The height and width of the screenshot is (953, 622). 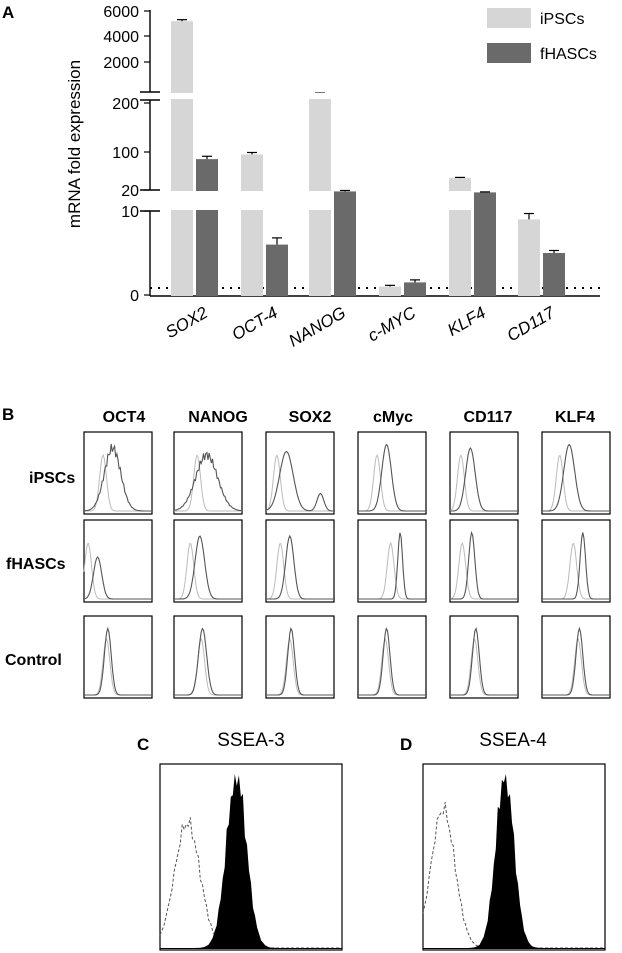 I want to click on column-header: cMyc, so click(x=393, y=417).